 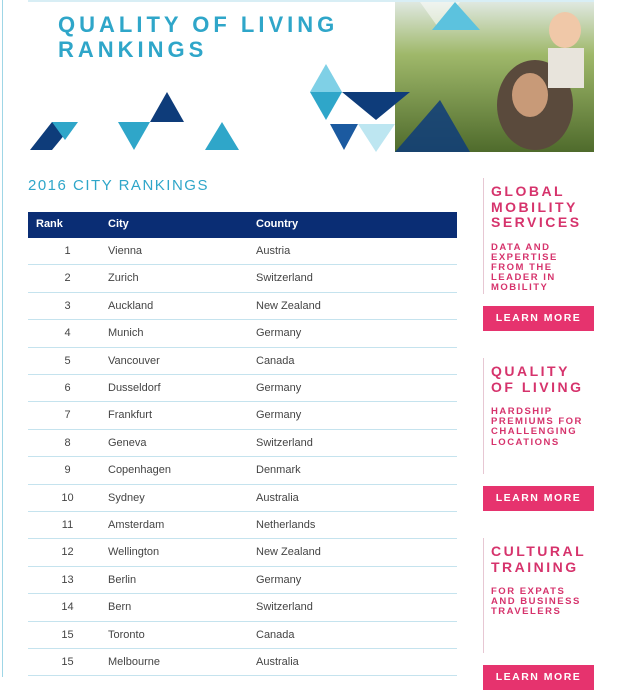 I want to click on header-title: RANKINGS, so click(x=133, y=49).